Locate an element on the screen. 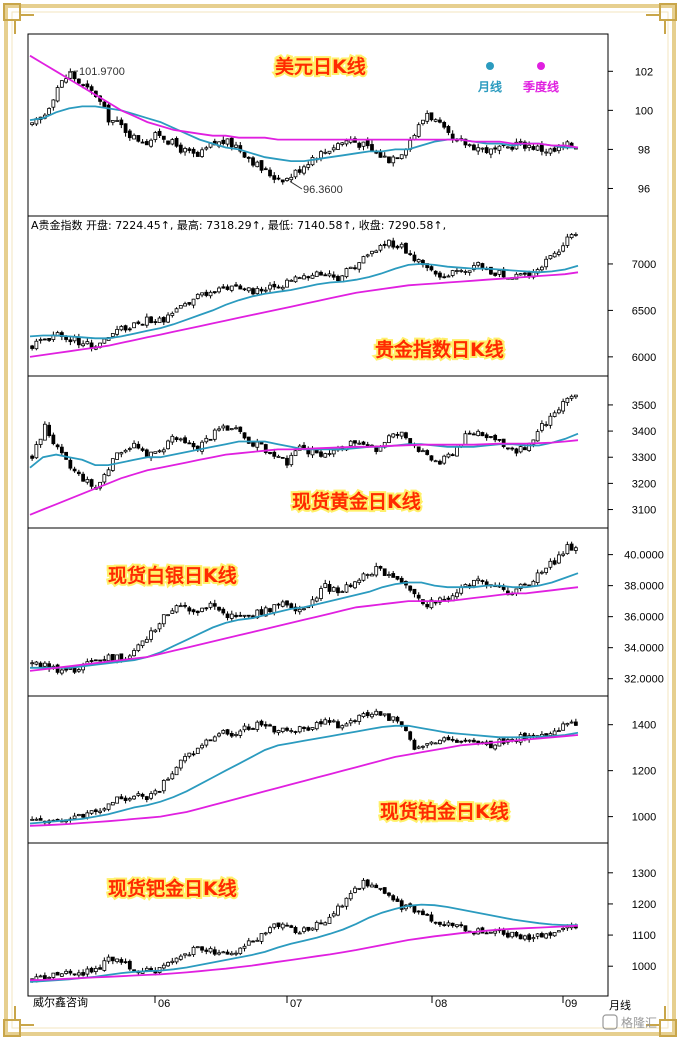  annotation-pointer is located at coordinates (73, 71).